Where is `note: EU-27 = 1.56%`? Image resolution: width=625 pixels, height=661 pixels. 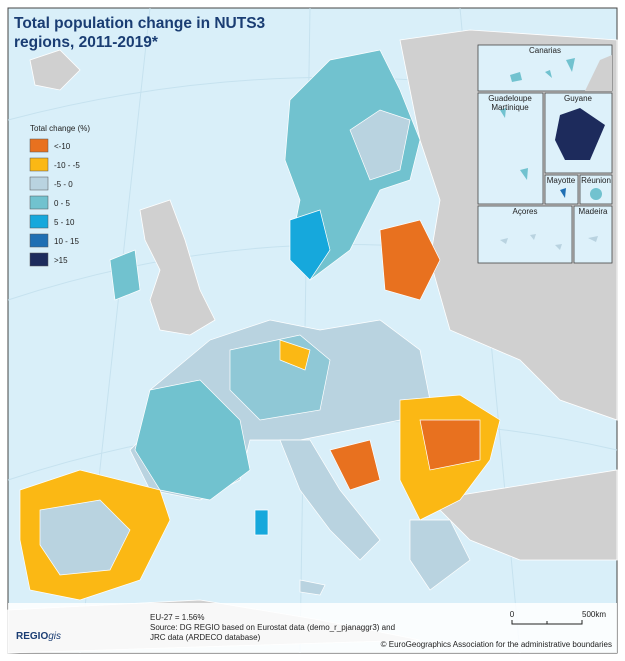
note: EU-27 = 1.56% is located at coordinates (177, 617).